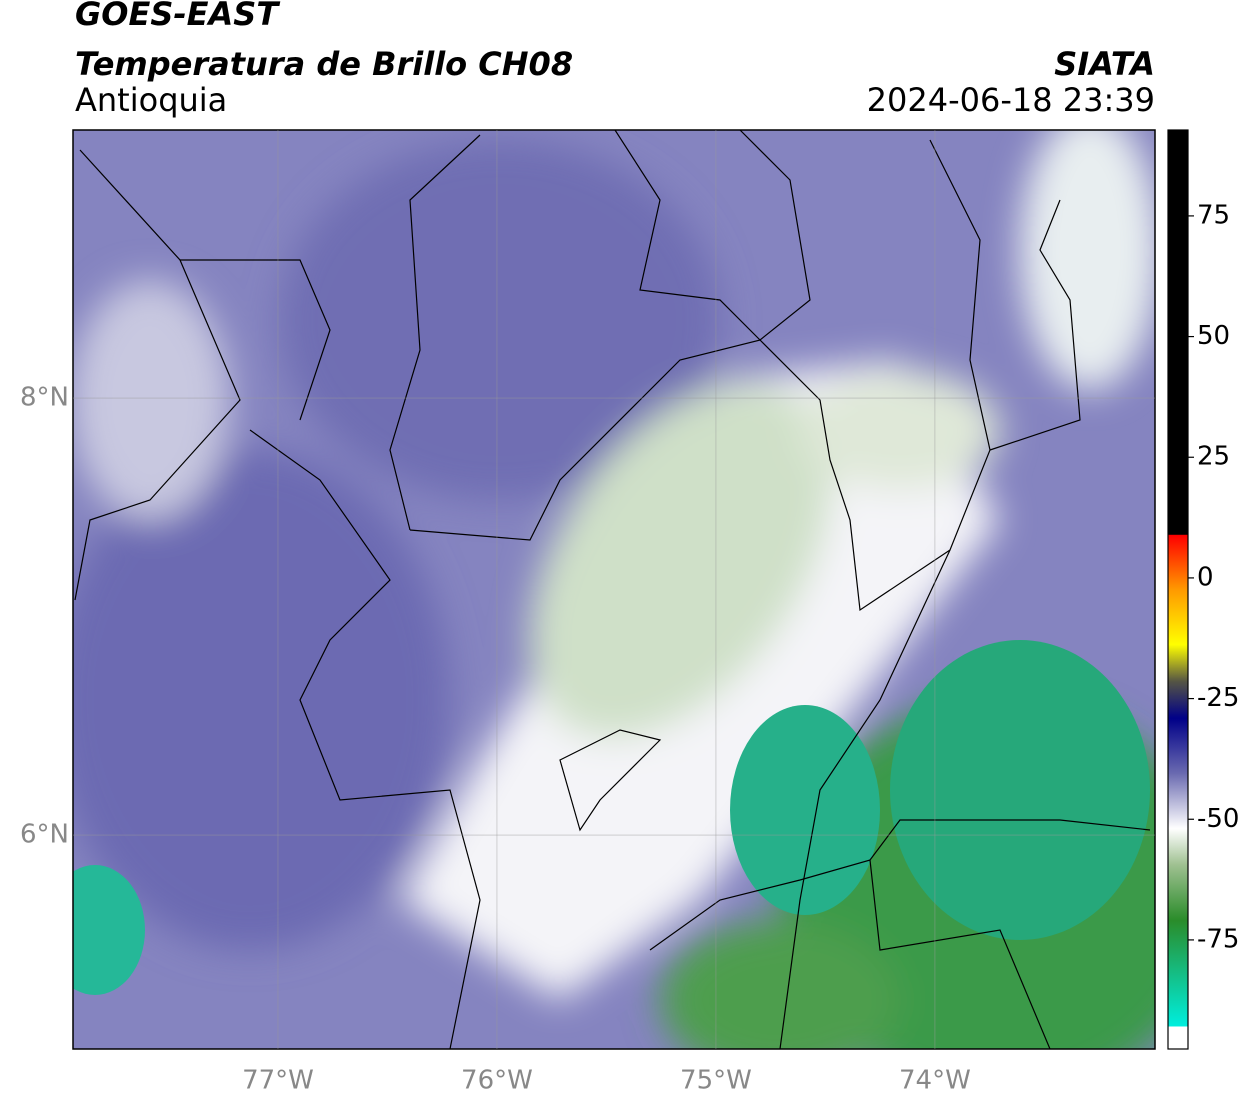  I want to click on x-tick-label: 77°W, so click(278, 1081).